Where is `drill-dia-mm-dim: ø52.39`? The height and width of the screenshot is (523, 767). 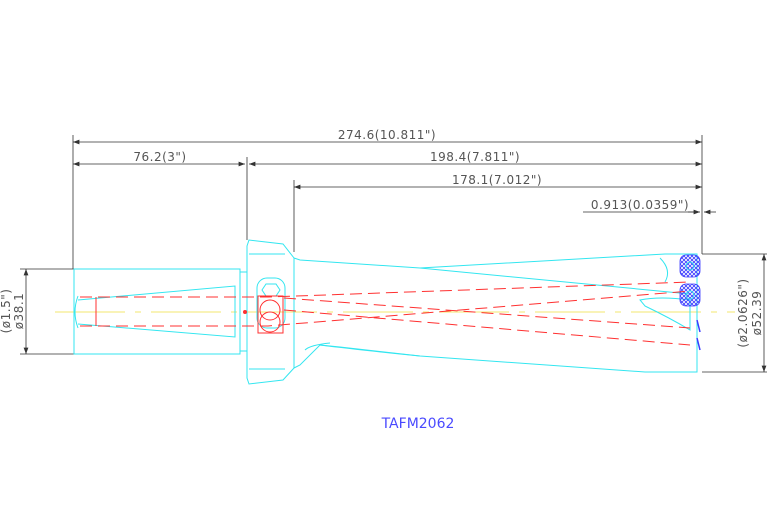
drill-dia-mm-dim: ø52.39 is located at coordinates (757, 313).